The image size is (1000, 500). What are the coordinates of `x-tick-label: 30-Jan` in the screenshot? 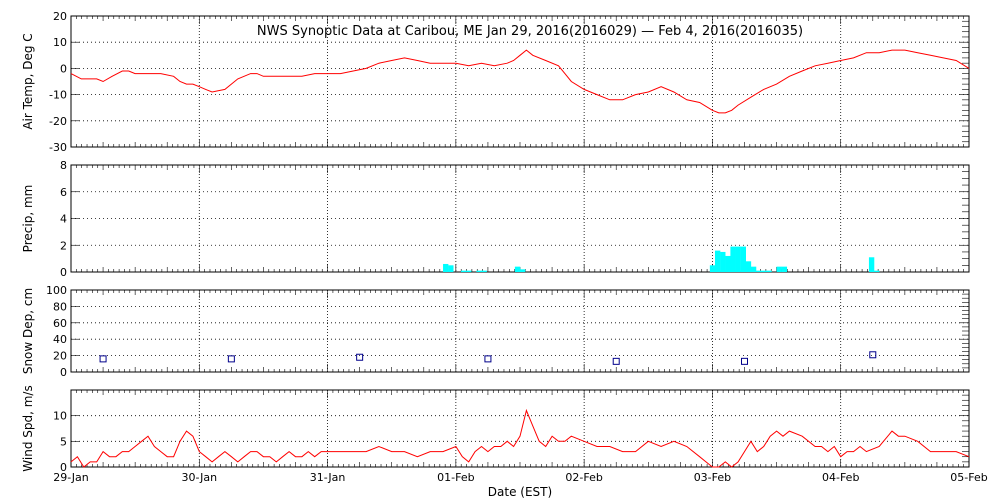 It's located at (200, 477).